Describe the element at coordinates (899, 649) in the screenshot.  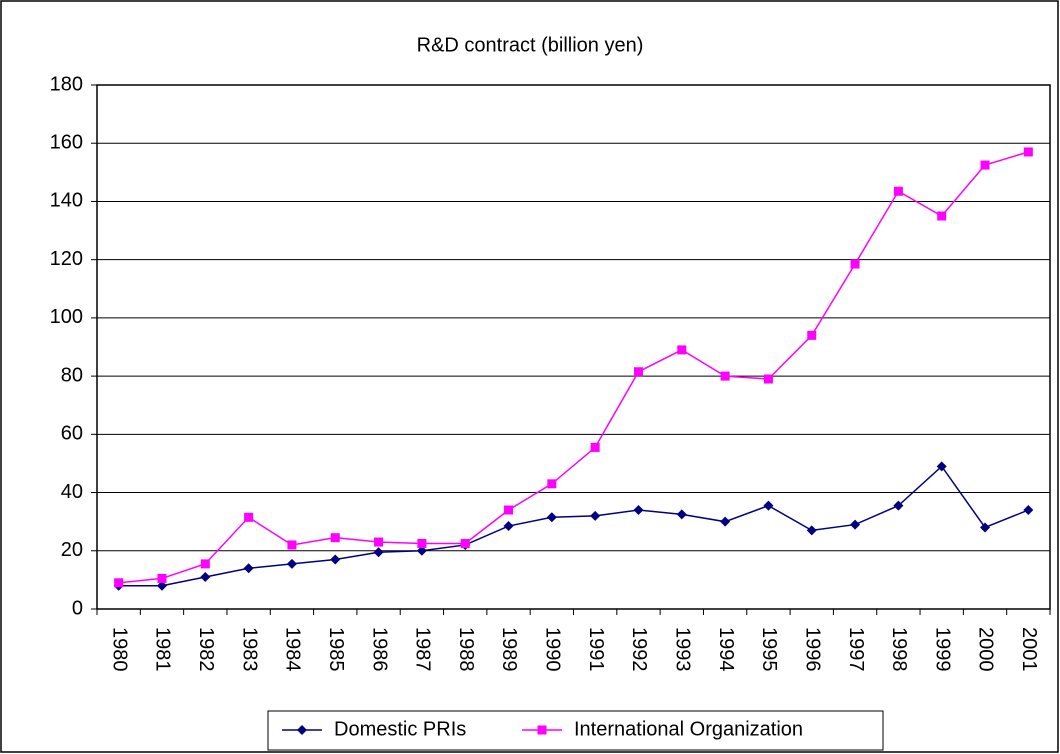
I see `x-tick-label: 1998` at that location.